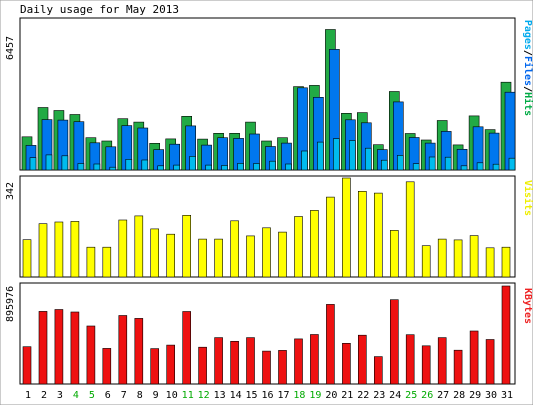  I want to click on x-tick-label: 25, so click(411, 395).